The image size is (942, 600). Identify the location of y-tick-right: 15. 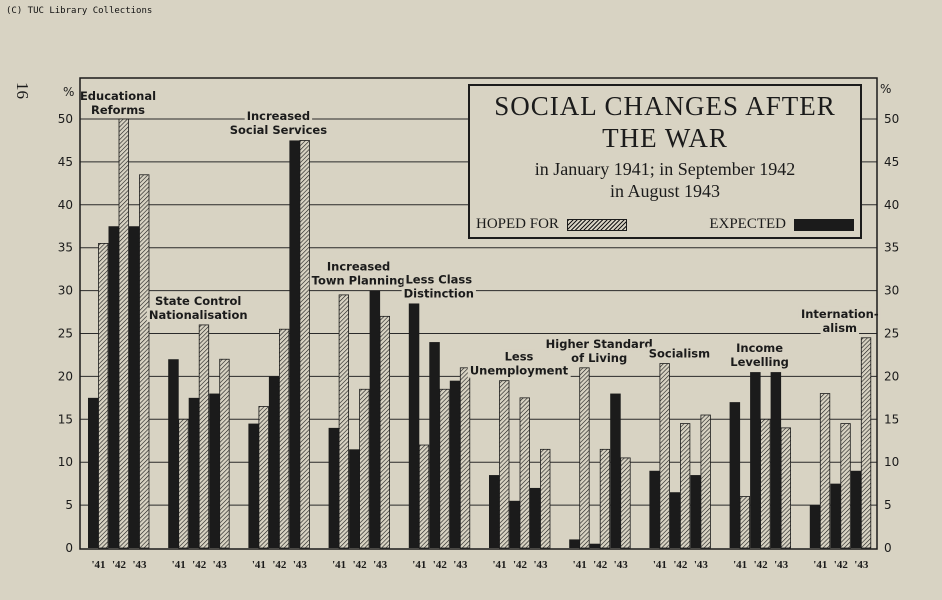
(891, 419).